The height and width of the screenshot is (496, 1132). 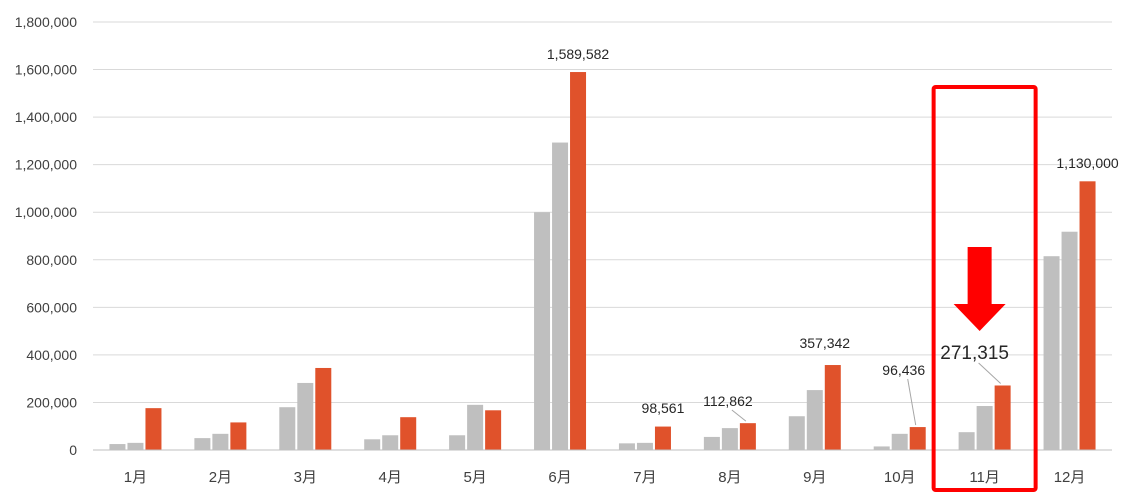 What do you see at coordinates (663, 408) in the screenshot?
I see `data-label-7月: 98,561` at bounding box center [663, 408].